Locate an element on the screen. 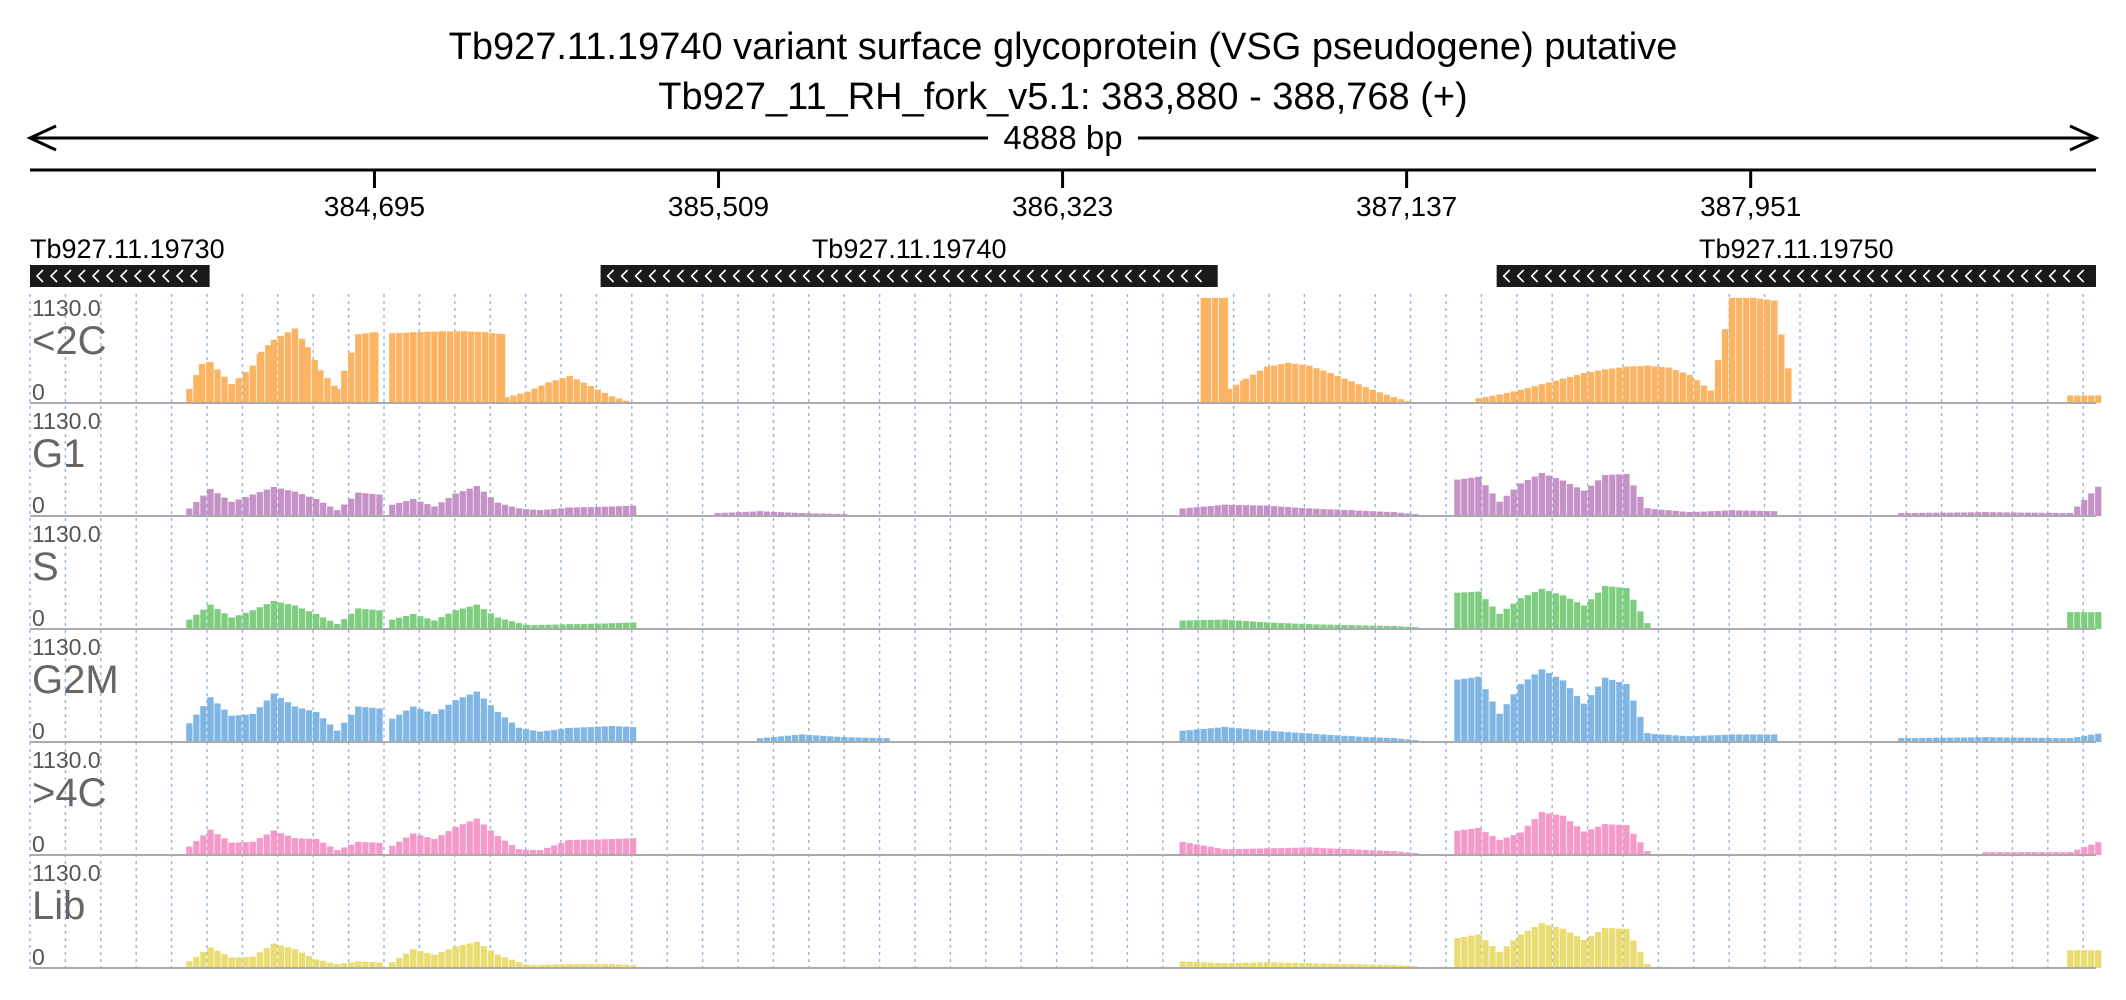  track-6: 1130.0 0 Lib is located at coordinates (1066, 915).